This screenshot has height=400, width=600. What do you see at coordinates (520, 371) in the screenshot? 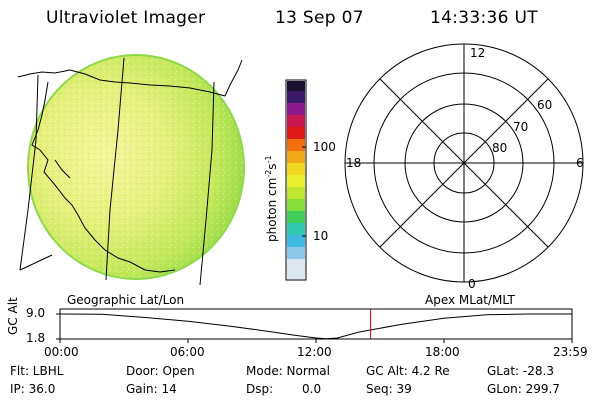
I see `status-glat: GLat: -28.3` at bounding box center [520, 371].